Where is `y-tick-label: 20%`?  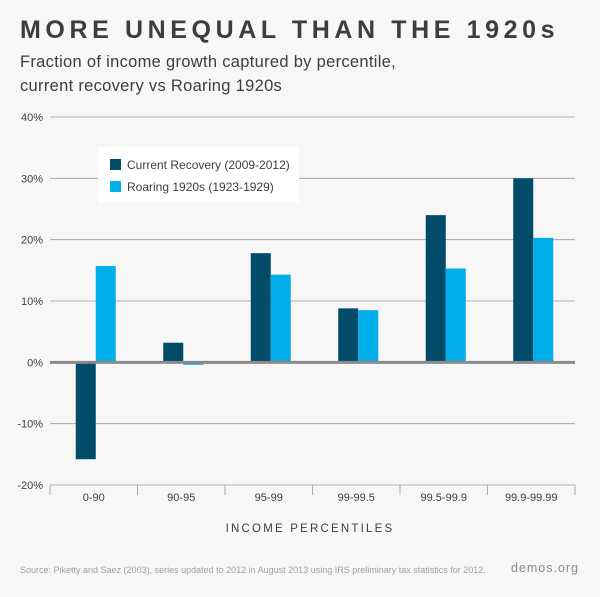
y-tick-label: 20% is located at coordinates (32, 241).